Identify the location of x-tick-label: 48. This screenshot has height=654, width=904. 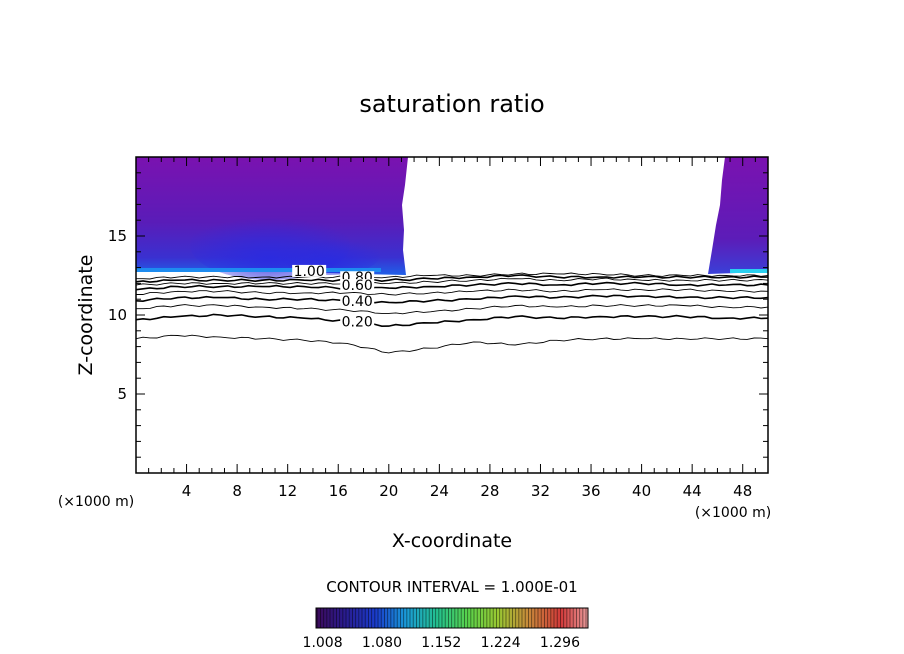
(742, 491).